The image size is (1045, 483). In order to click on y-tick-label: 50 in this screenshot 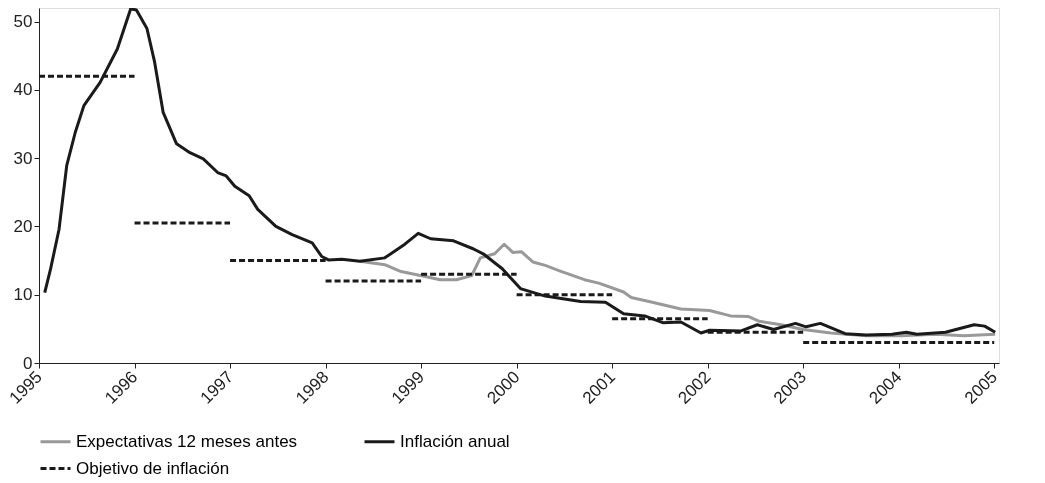, I will do `click(23, 22)`.